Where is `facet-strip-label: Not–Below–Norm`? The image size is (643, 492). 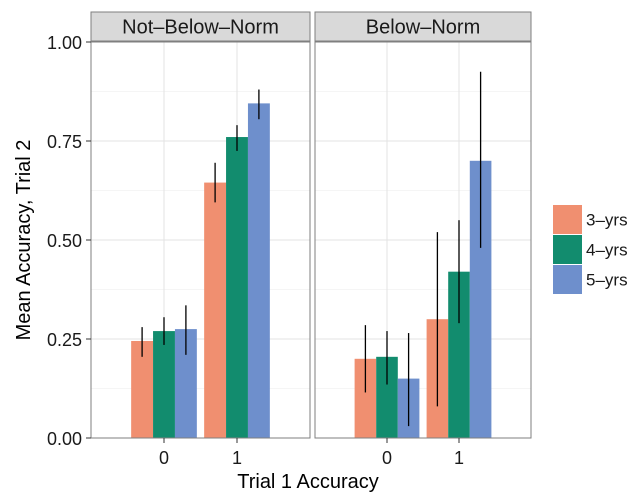
facet-strip-label: Not–Below–Norm is located at coordinates (200, 28).